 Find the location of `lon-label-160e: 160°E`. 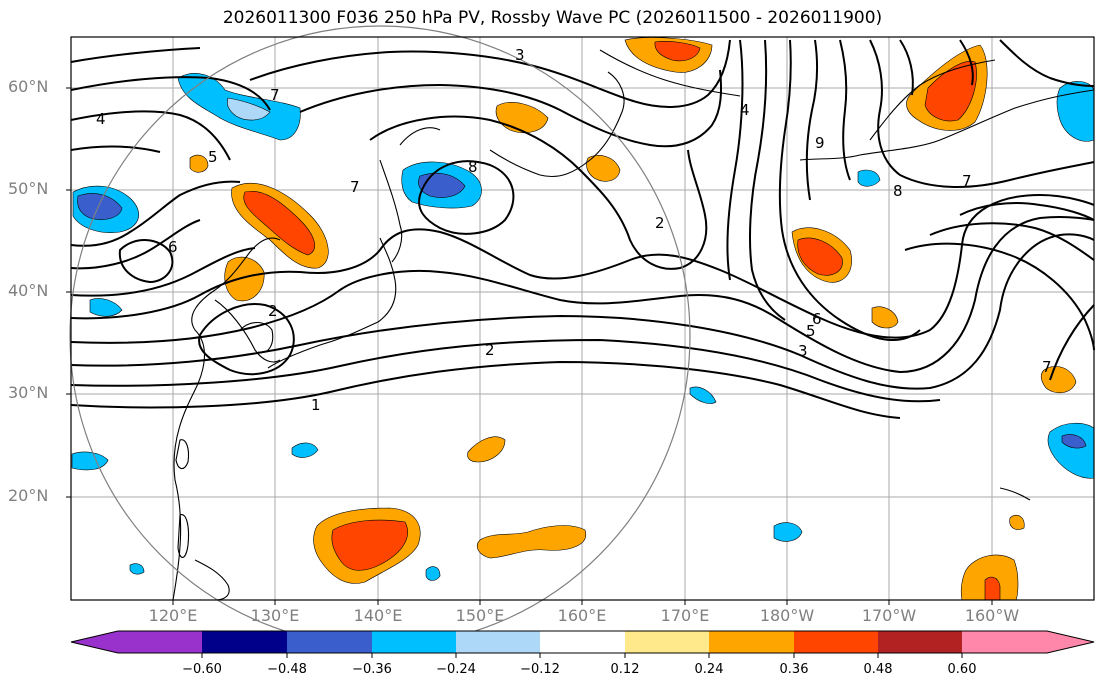

lon-label-160e: 160°E is located at coordinates (582, 615).